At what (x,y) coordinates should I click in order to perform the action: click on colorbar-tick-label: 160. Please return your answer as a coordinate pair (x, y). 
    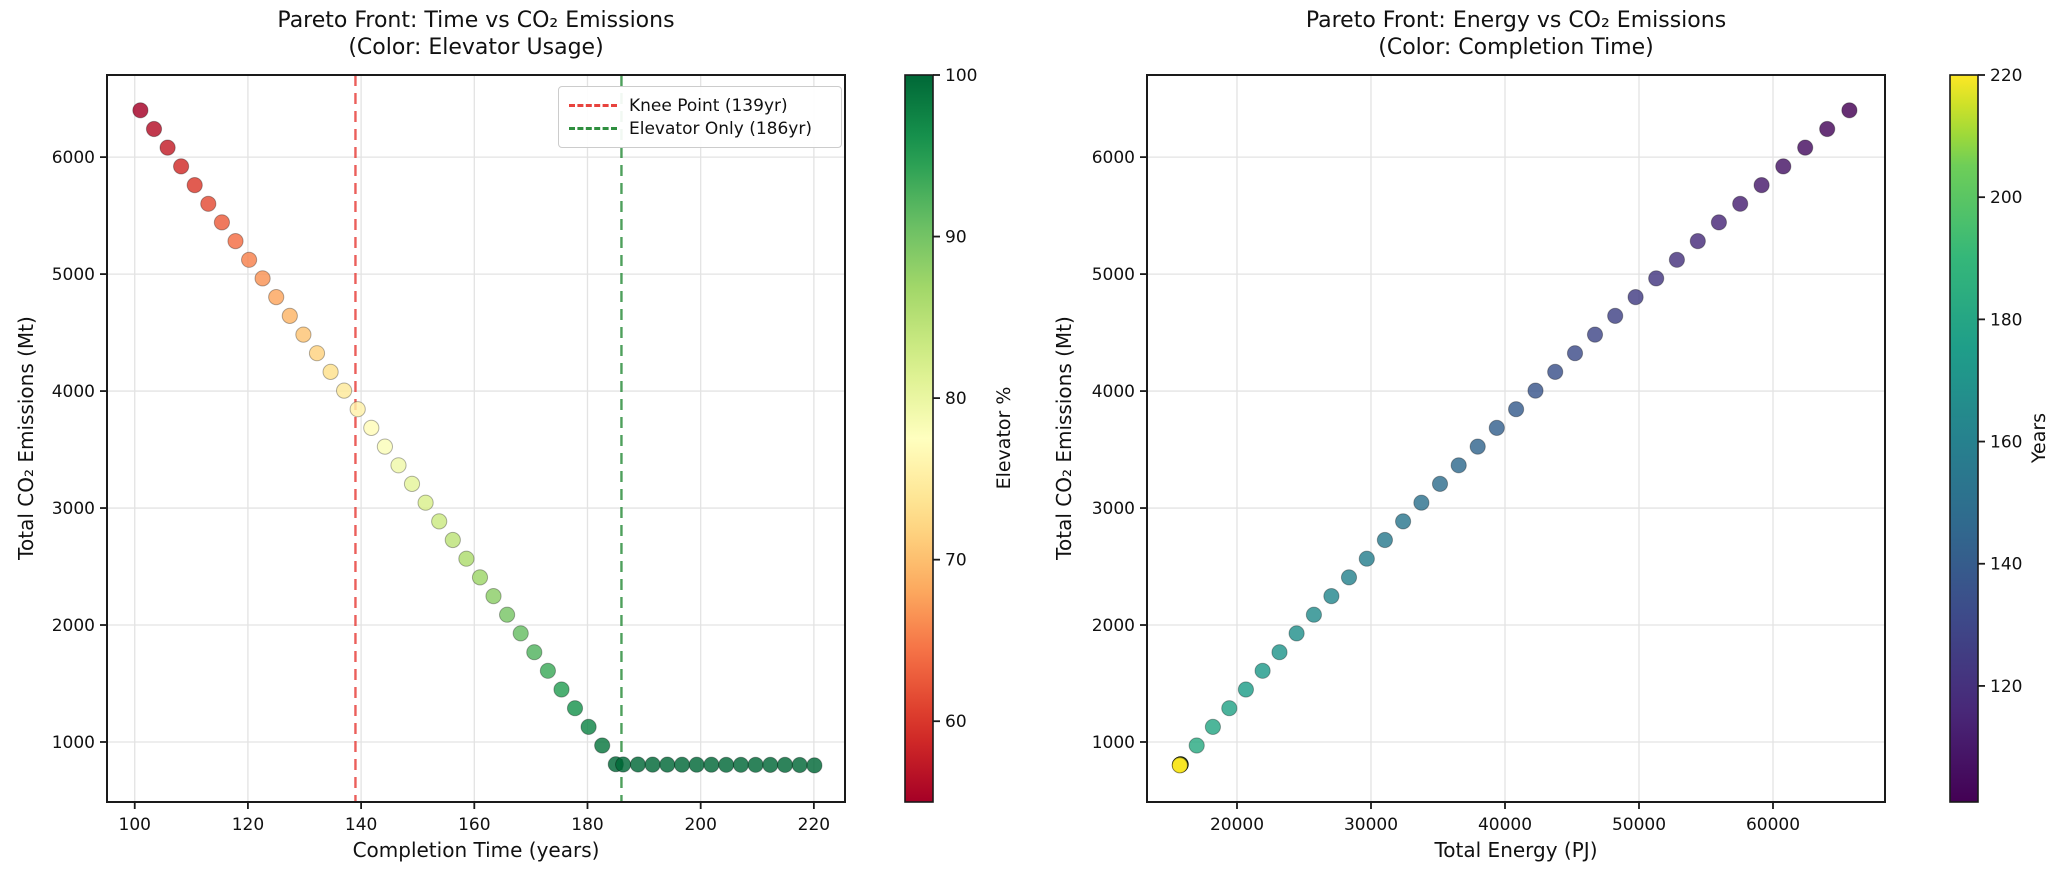
    Looking at the image, I should click on (2006, 443).